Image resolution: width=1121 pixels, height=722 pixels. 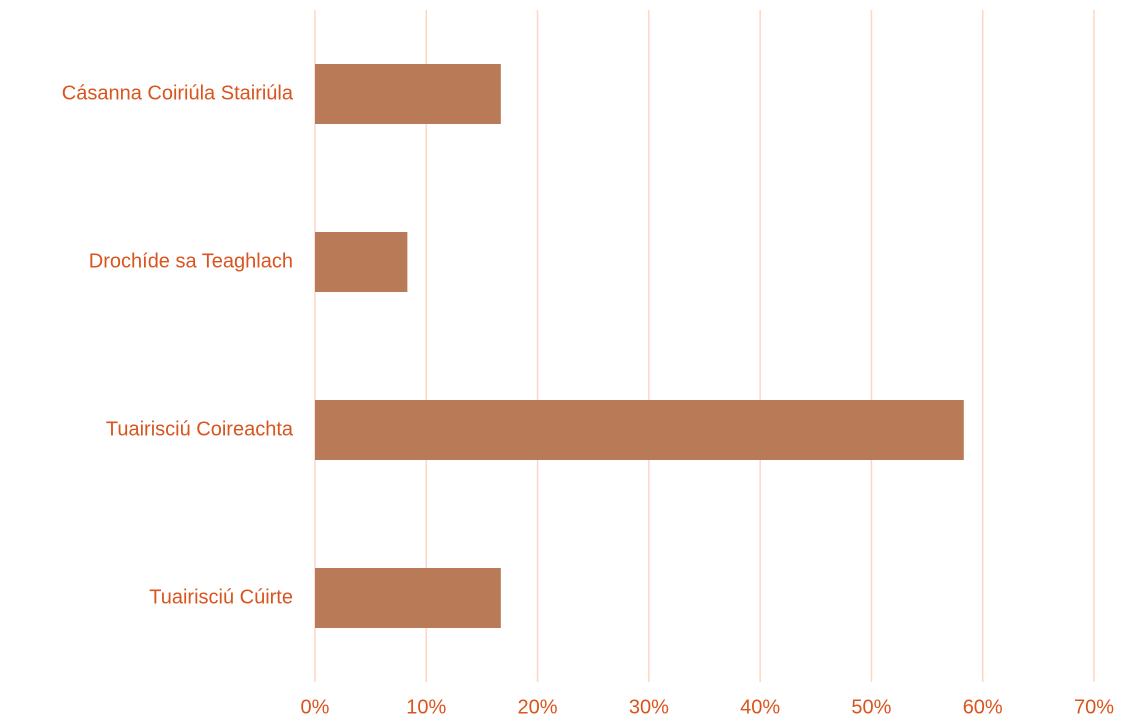 I want to click on y-tick-label: Tuairisciú Cúirte, so click(x=221, y=597).